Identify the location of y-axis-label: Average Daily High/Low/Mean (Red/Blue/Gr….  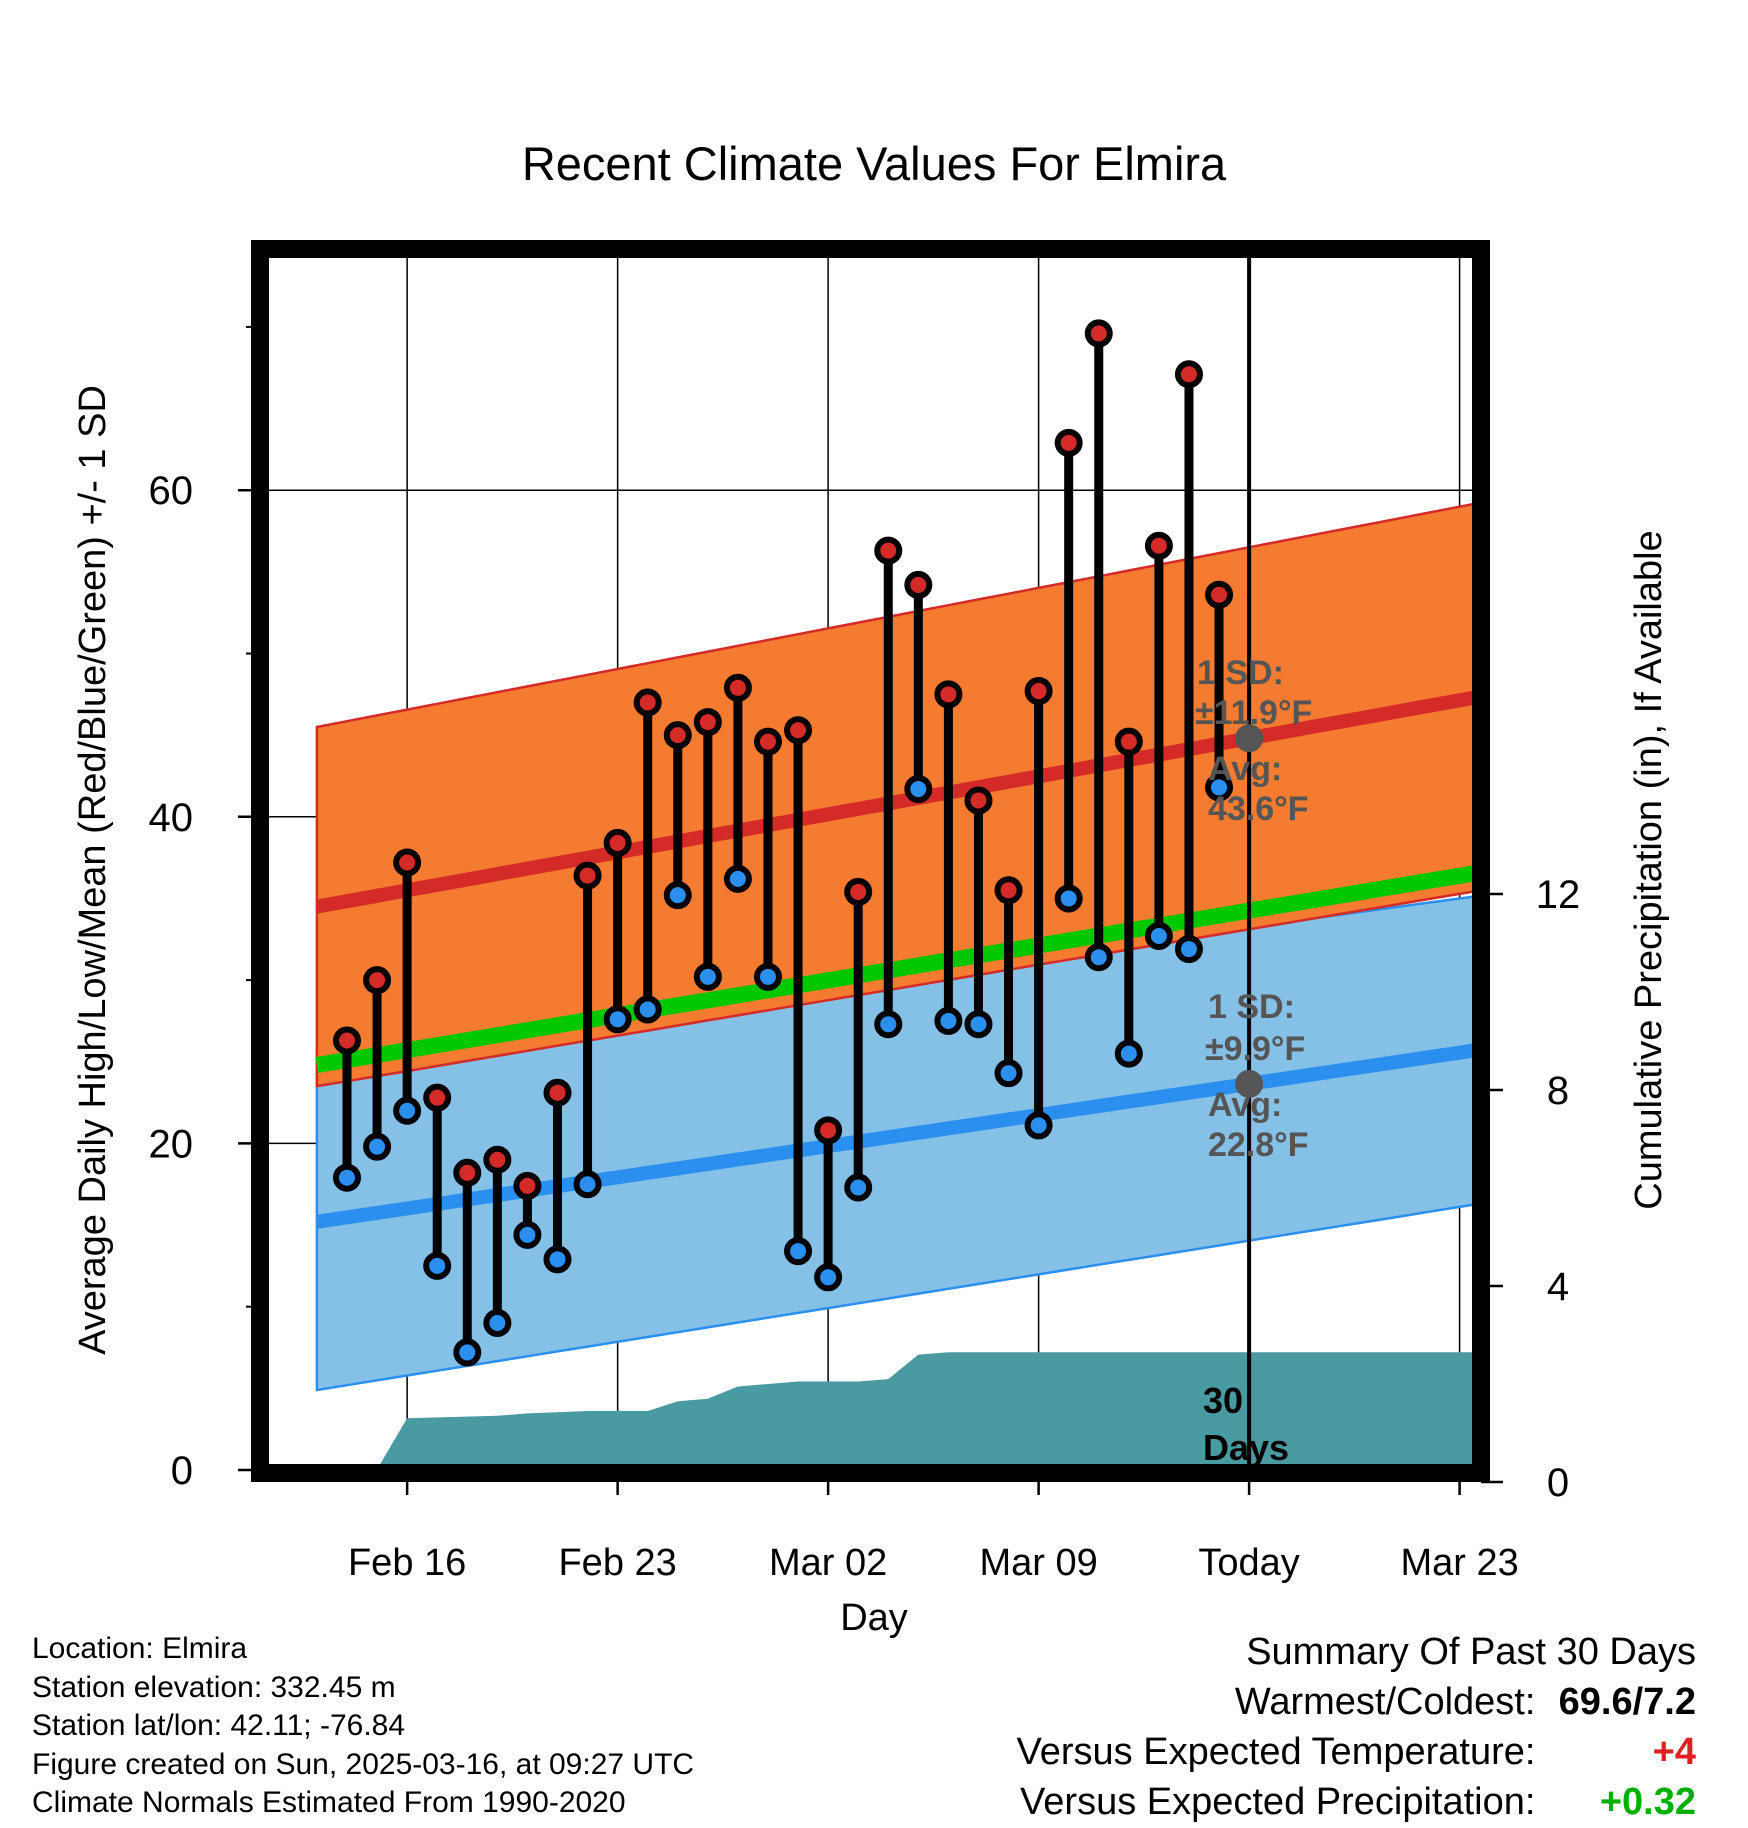
(93, 870).